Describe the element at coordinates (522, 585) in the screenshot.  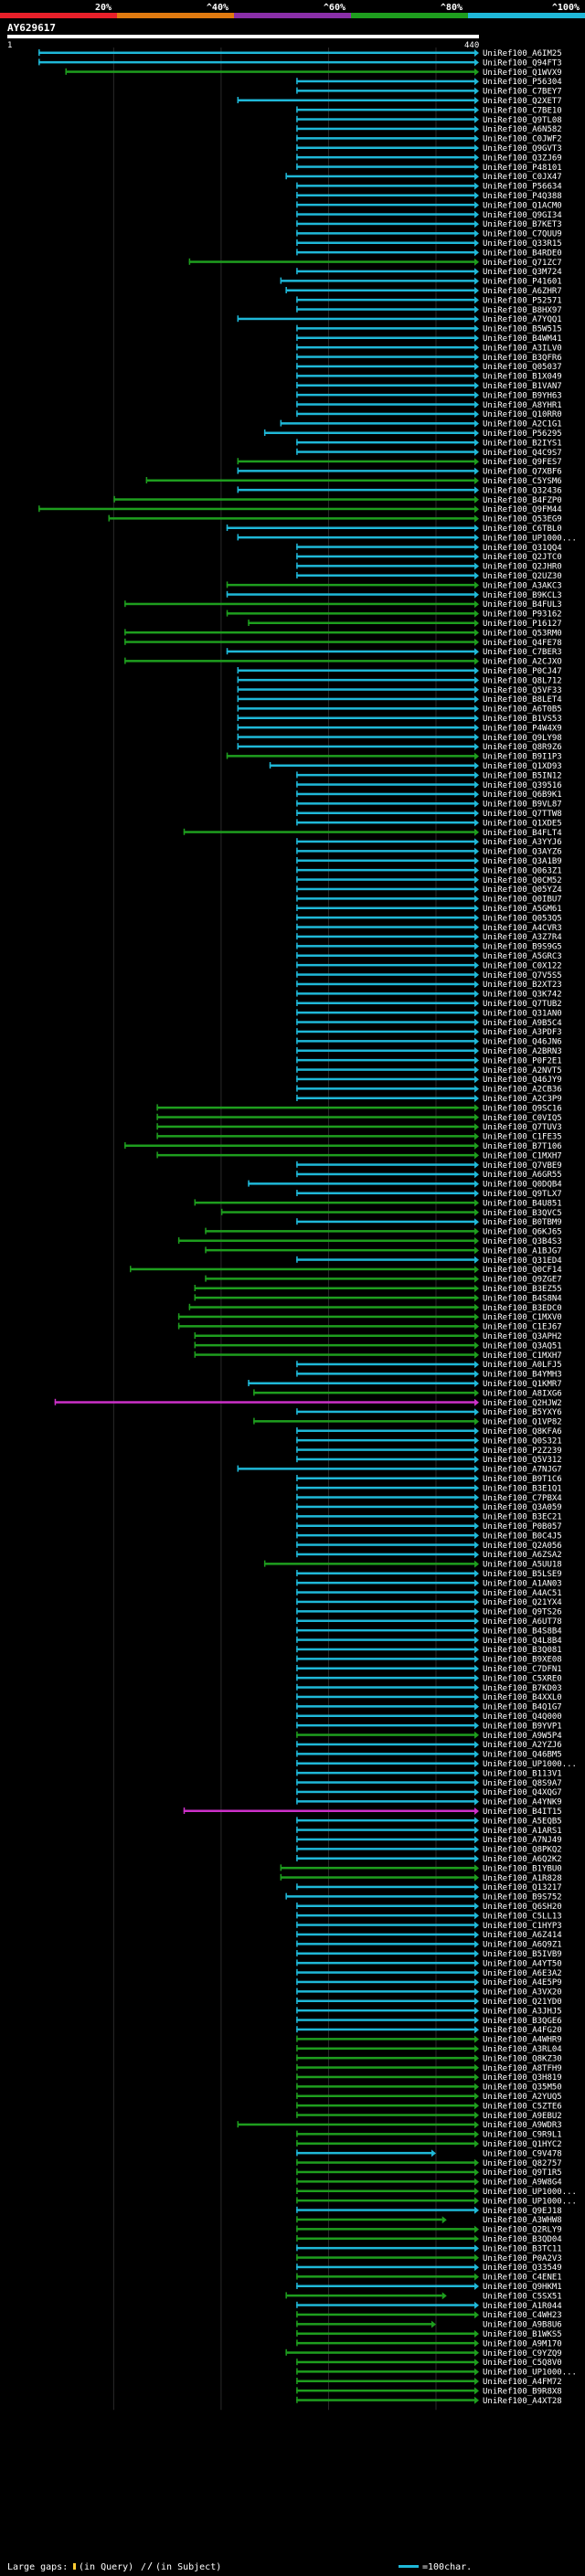
I see `hit-label: UniRef100_A3AKC3` at that location.